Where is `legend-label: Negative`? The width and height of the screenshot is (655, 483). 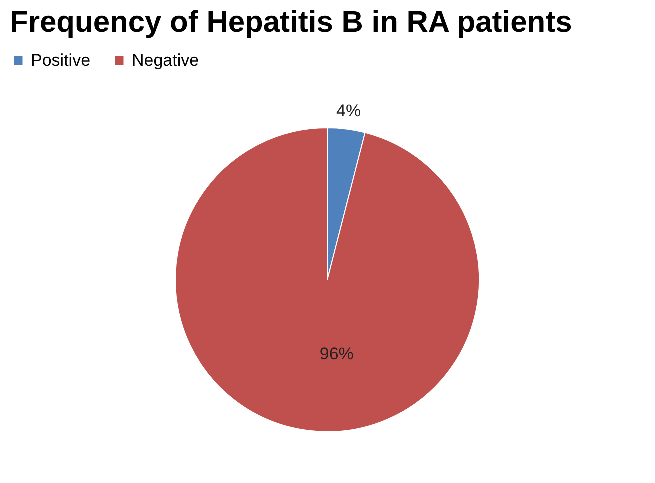 legend-label: Negative is located at coordinates (166, 60).